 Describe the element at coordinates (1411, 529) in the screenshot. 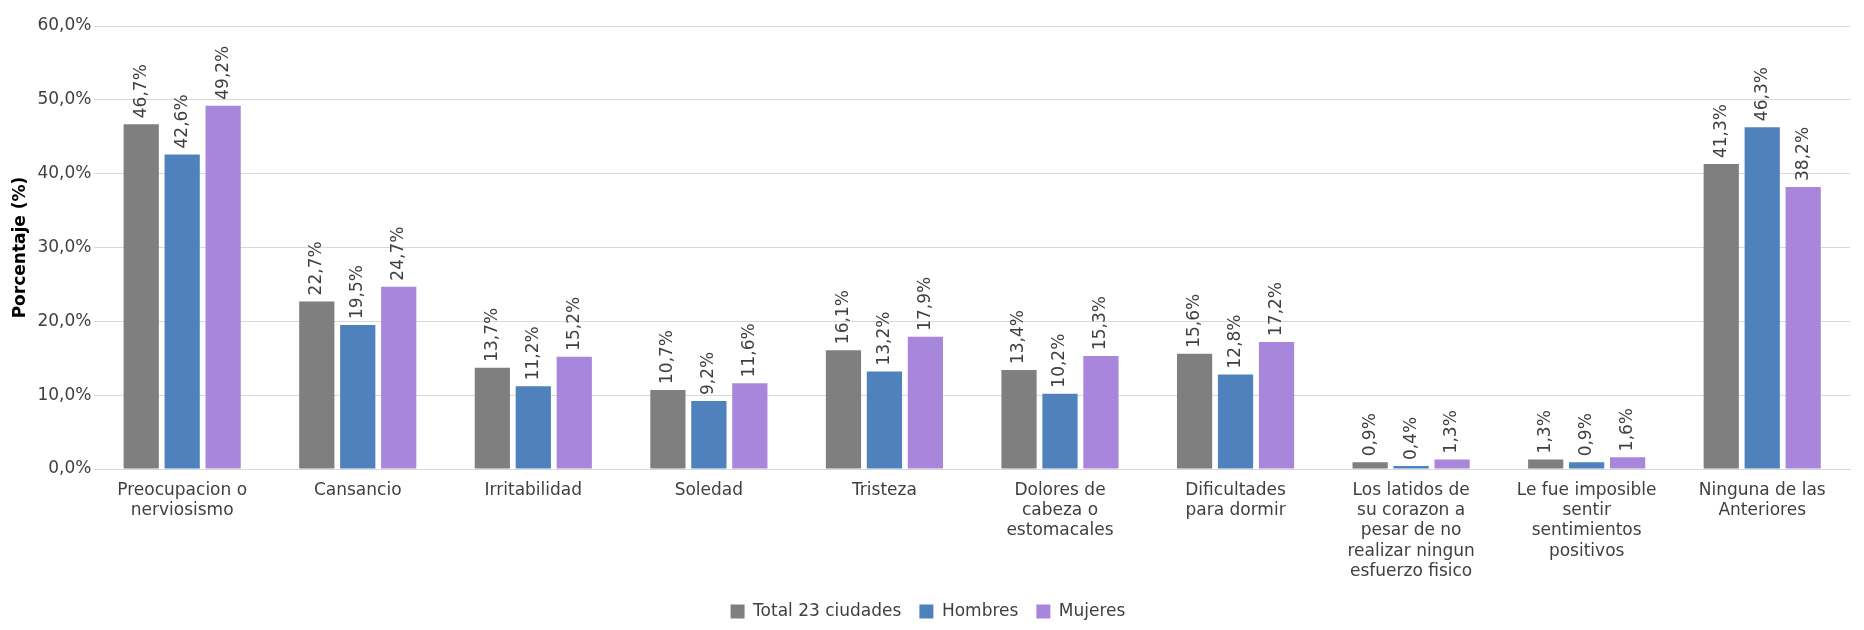

I see `x-tick-label: Los latidos de su corazon a pesar de no realizar ningun esfuerzo fisico` at that location.